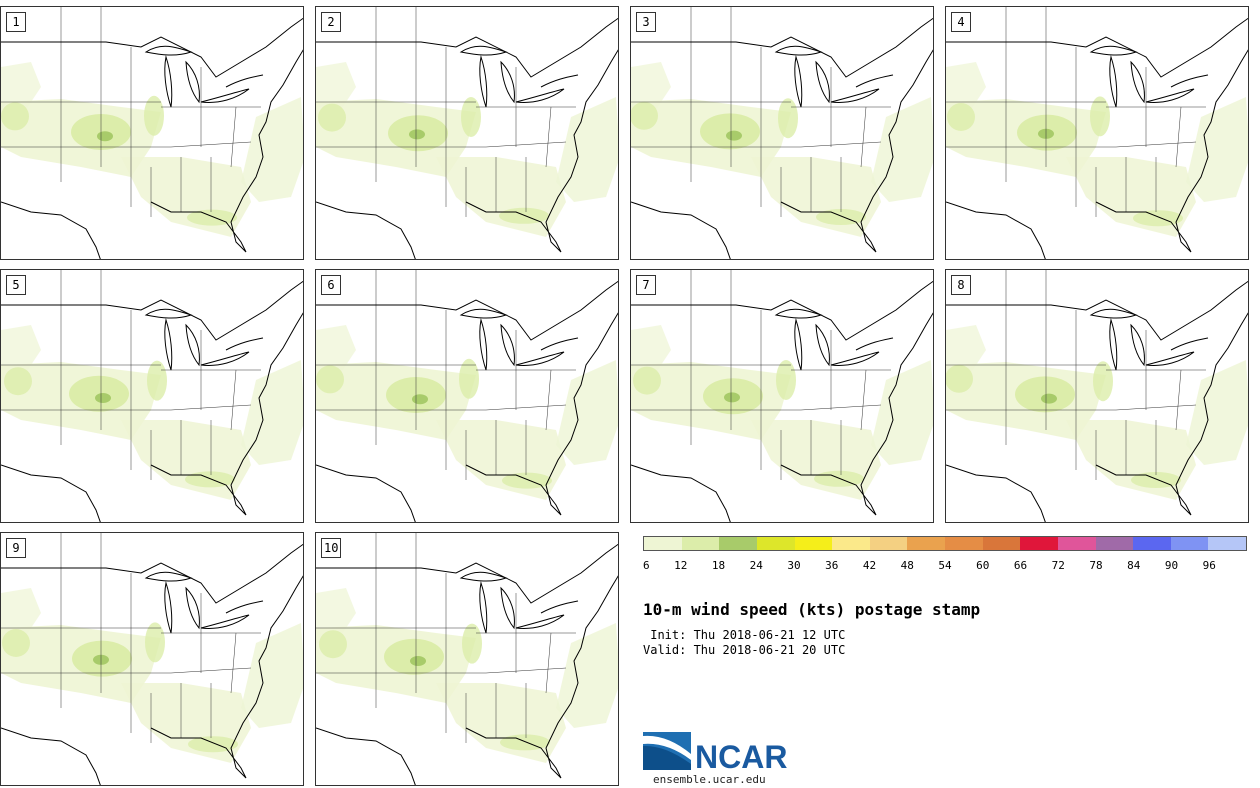  What do you see at coordinates (646, 285) in the screenshot?
I see `panel-number: 7` at bounding box center [646, 285].